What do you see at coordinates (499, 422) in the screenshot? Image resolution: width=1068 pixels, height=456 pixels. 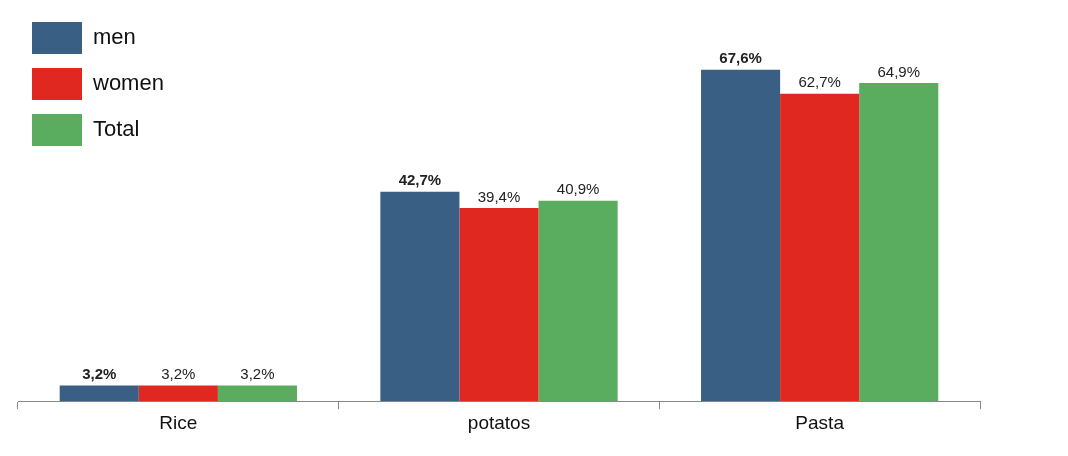 I see `x-tick-label: potatos` at bounding box center [499, 422].